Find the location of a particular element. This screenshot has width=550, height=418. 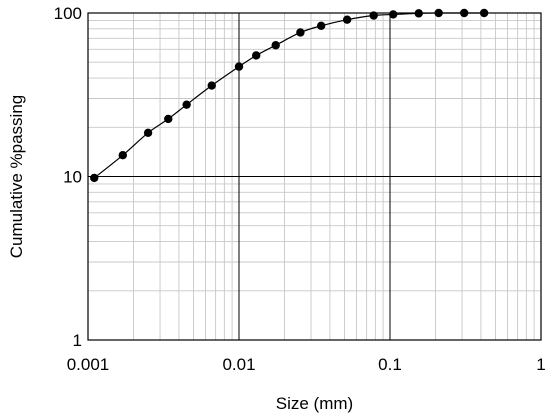

x-tick-label: 1 is located at coordinates (540, 364).